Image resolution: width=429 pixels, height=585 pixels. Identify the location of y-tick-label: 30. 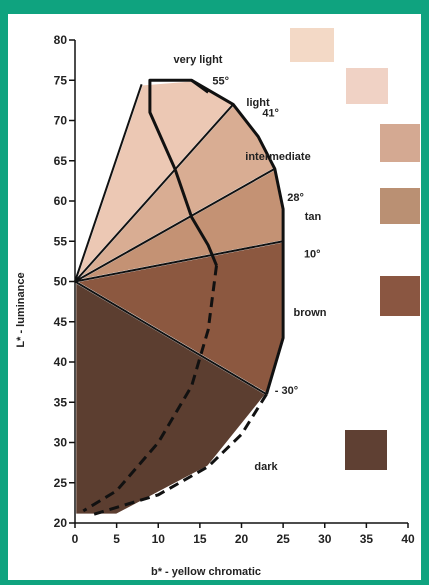
(61, 443).